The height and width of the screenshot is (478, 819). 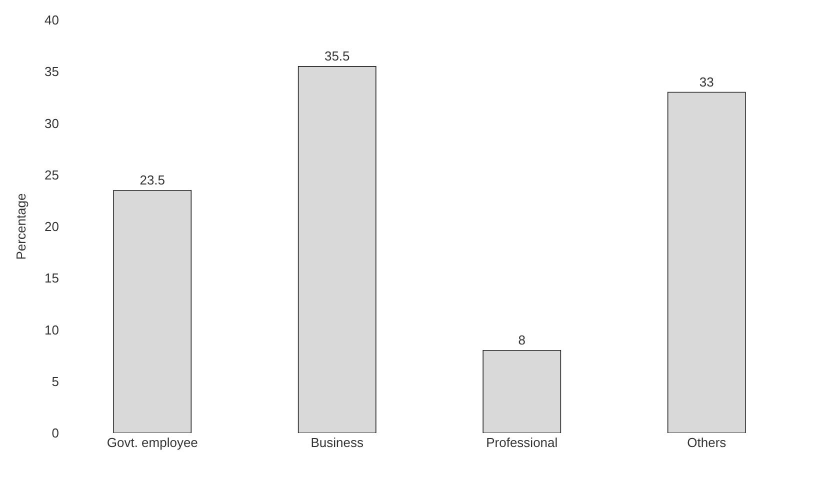 I want to click on x-tick-label: Business, so click(x=337, y=442).